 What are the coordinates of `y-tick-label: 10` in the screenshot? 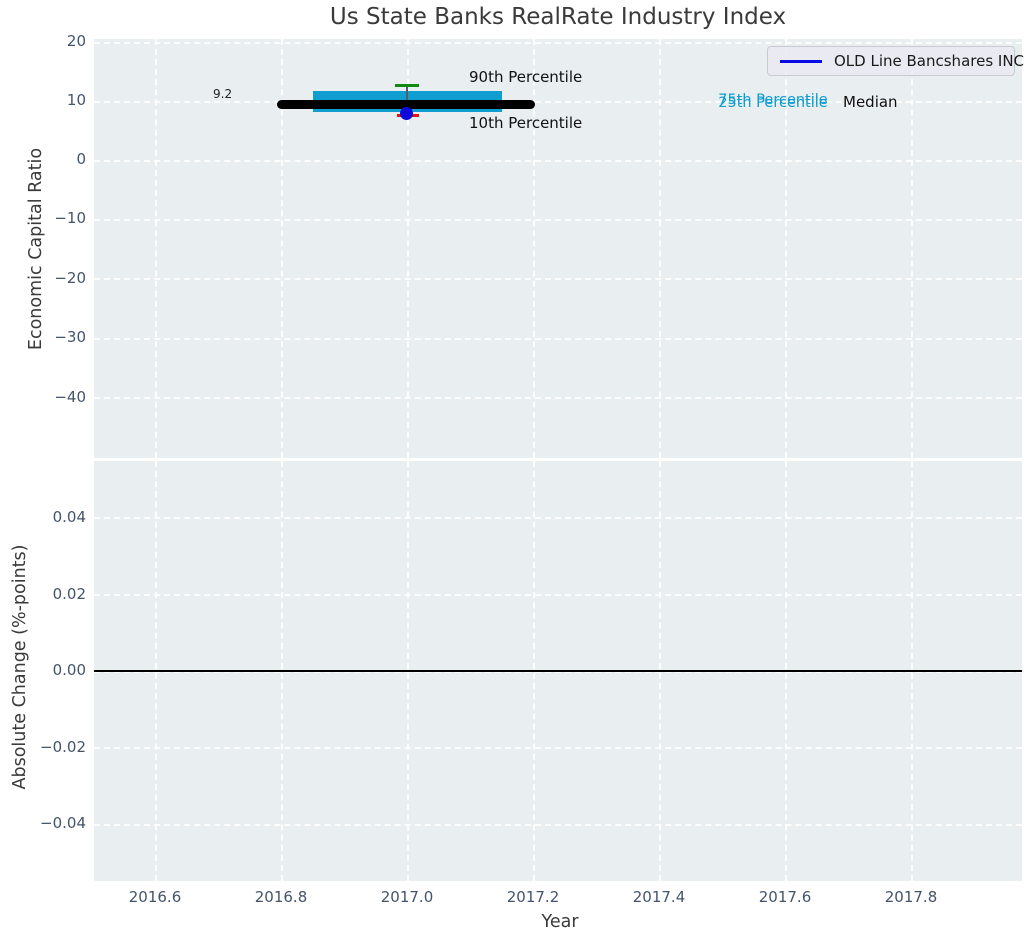 It's located at (76, 100).